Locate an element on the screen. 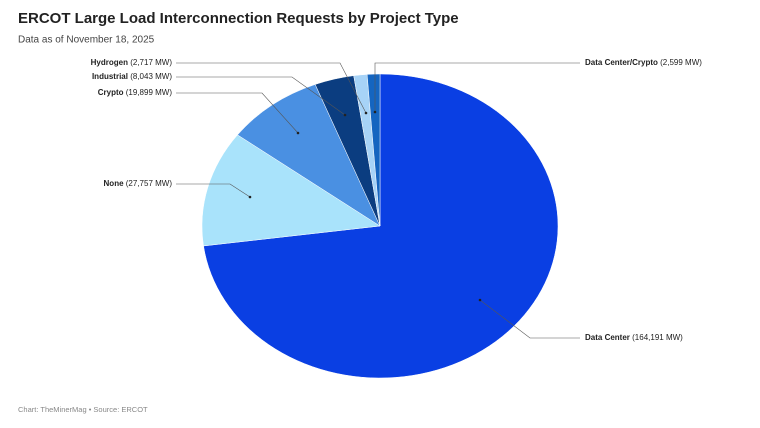  label-name: Hydrogen is located at coordinates (109, 62).